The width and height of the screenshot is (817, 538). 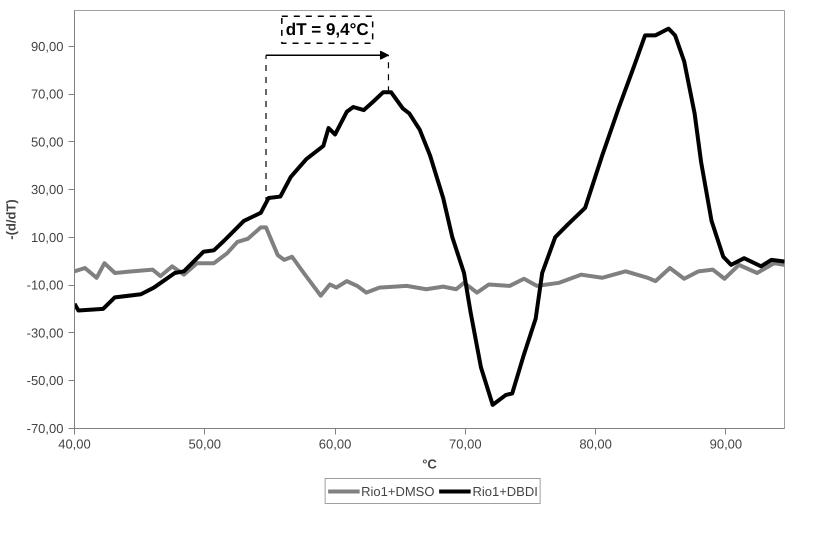 What do you see at coordinates (465, 444) in the screenshot?
I see `x-tick-label: 70,00` at bounding box center [465, 444].